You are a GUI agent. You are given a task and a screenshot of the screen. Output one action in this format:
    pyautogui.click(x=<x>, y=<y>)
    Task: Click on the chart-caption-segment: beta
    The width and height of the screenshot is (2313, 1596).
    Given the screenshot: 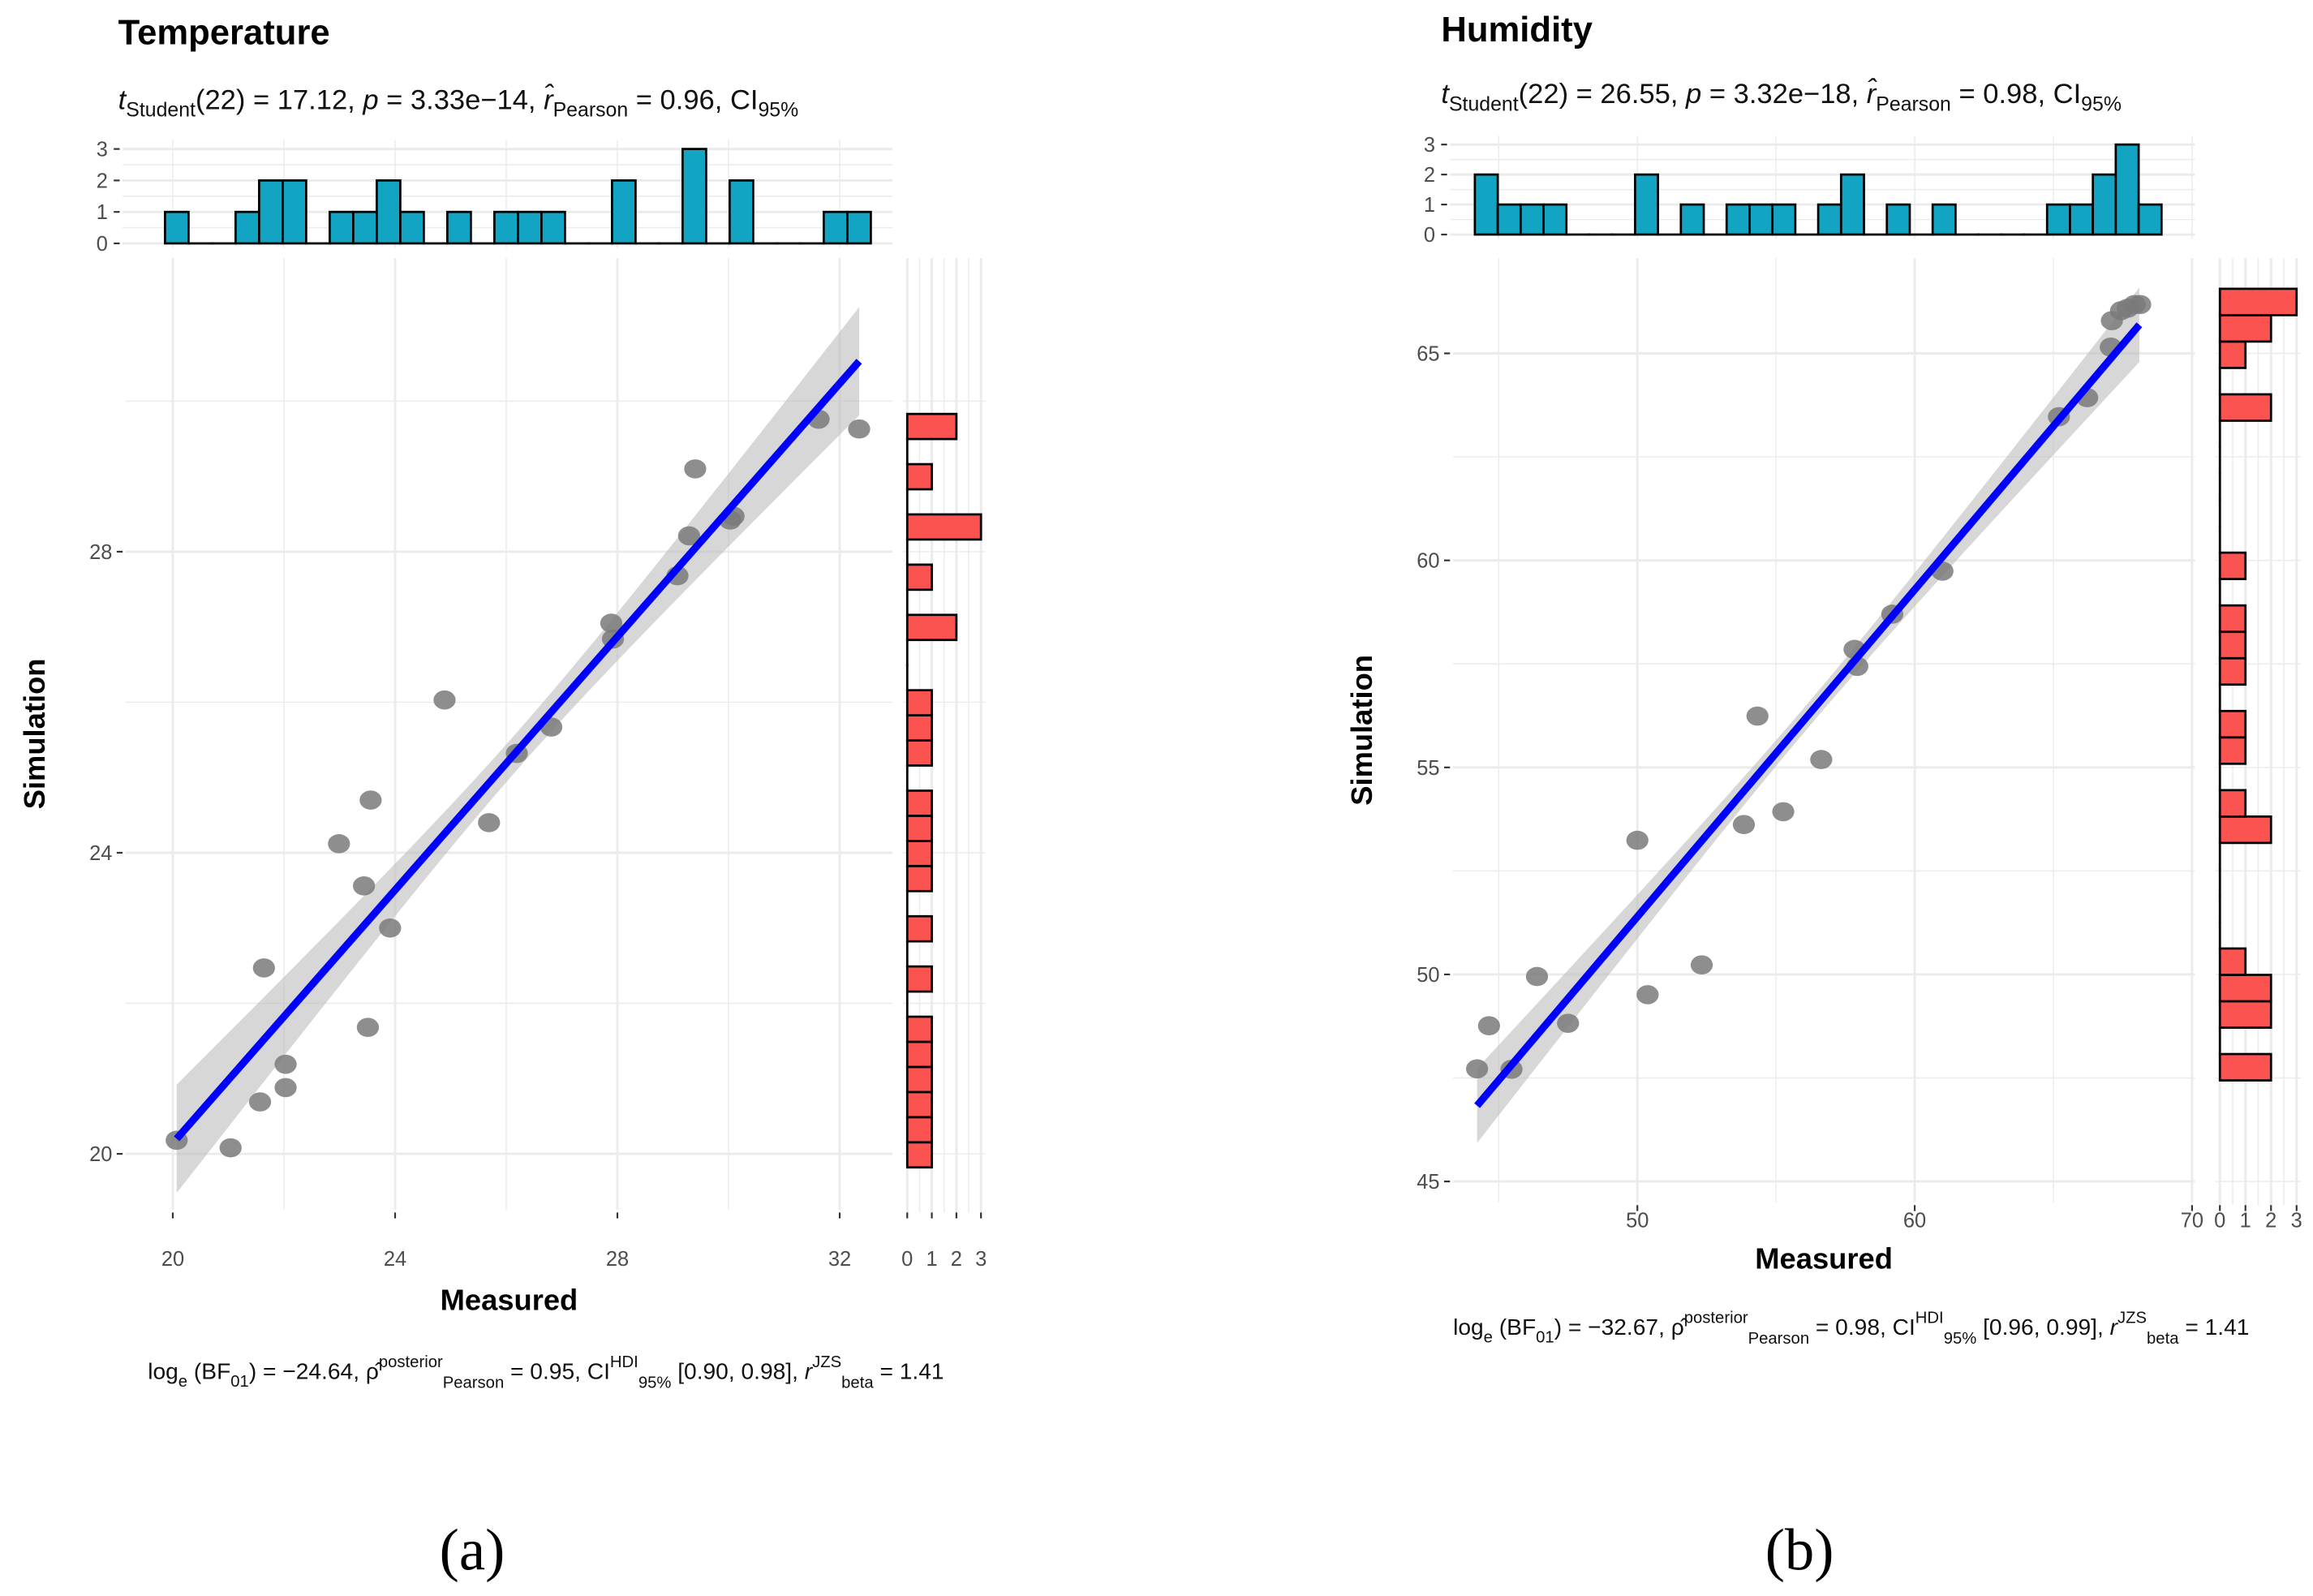 What is the action you would take?
    pyautogui.click(x=2163, y=1339)
    